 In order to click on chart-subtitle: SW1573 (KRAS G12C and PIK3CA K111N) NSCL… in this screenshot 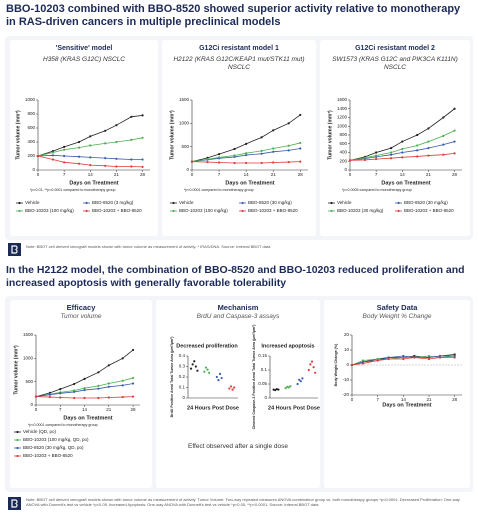, I will do `click(395, 63)`.